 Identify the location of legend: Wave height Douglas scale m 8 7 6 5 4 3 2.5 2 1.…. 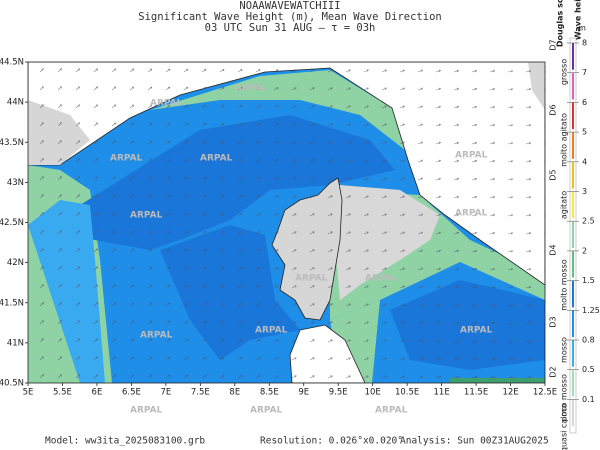
(574, 225).